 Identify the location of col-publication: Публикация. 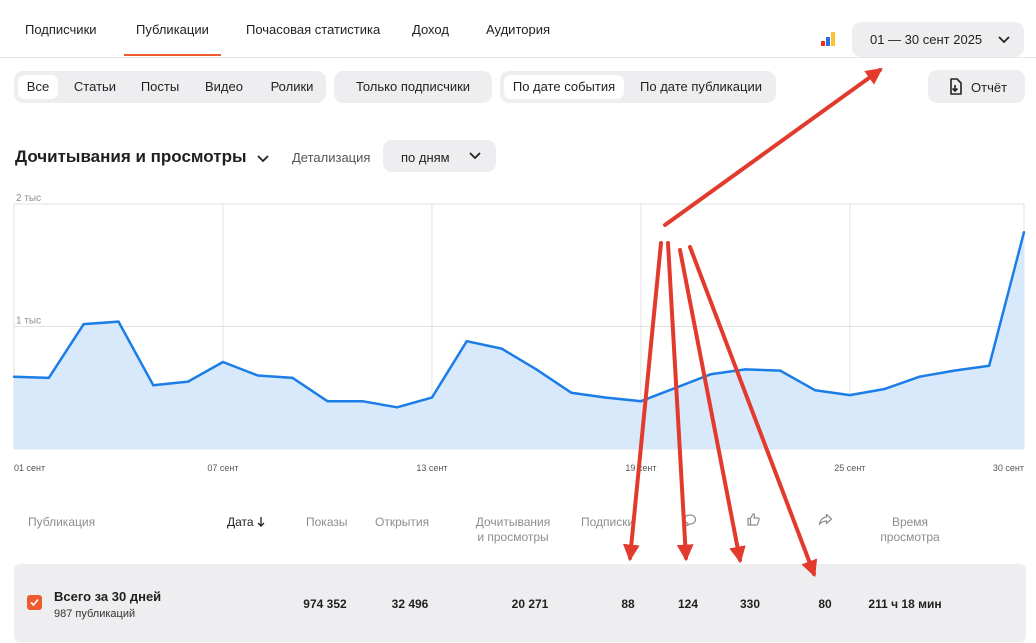
(62, 522).